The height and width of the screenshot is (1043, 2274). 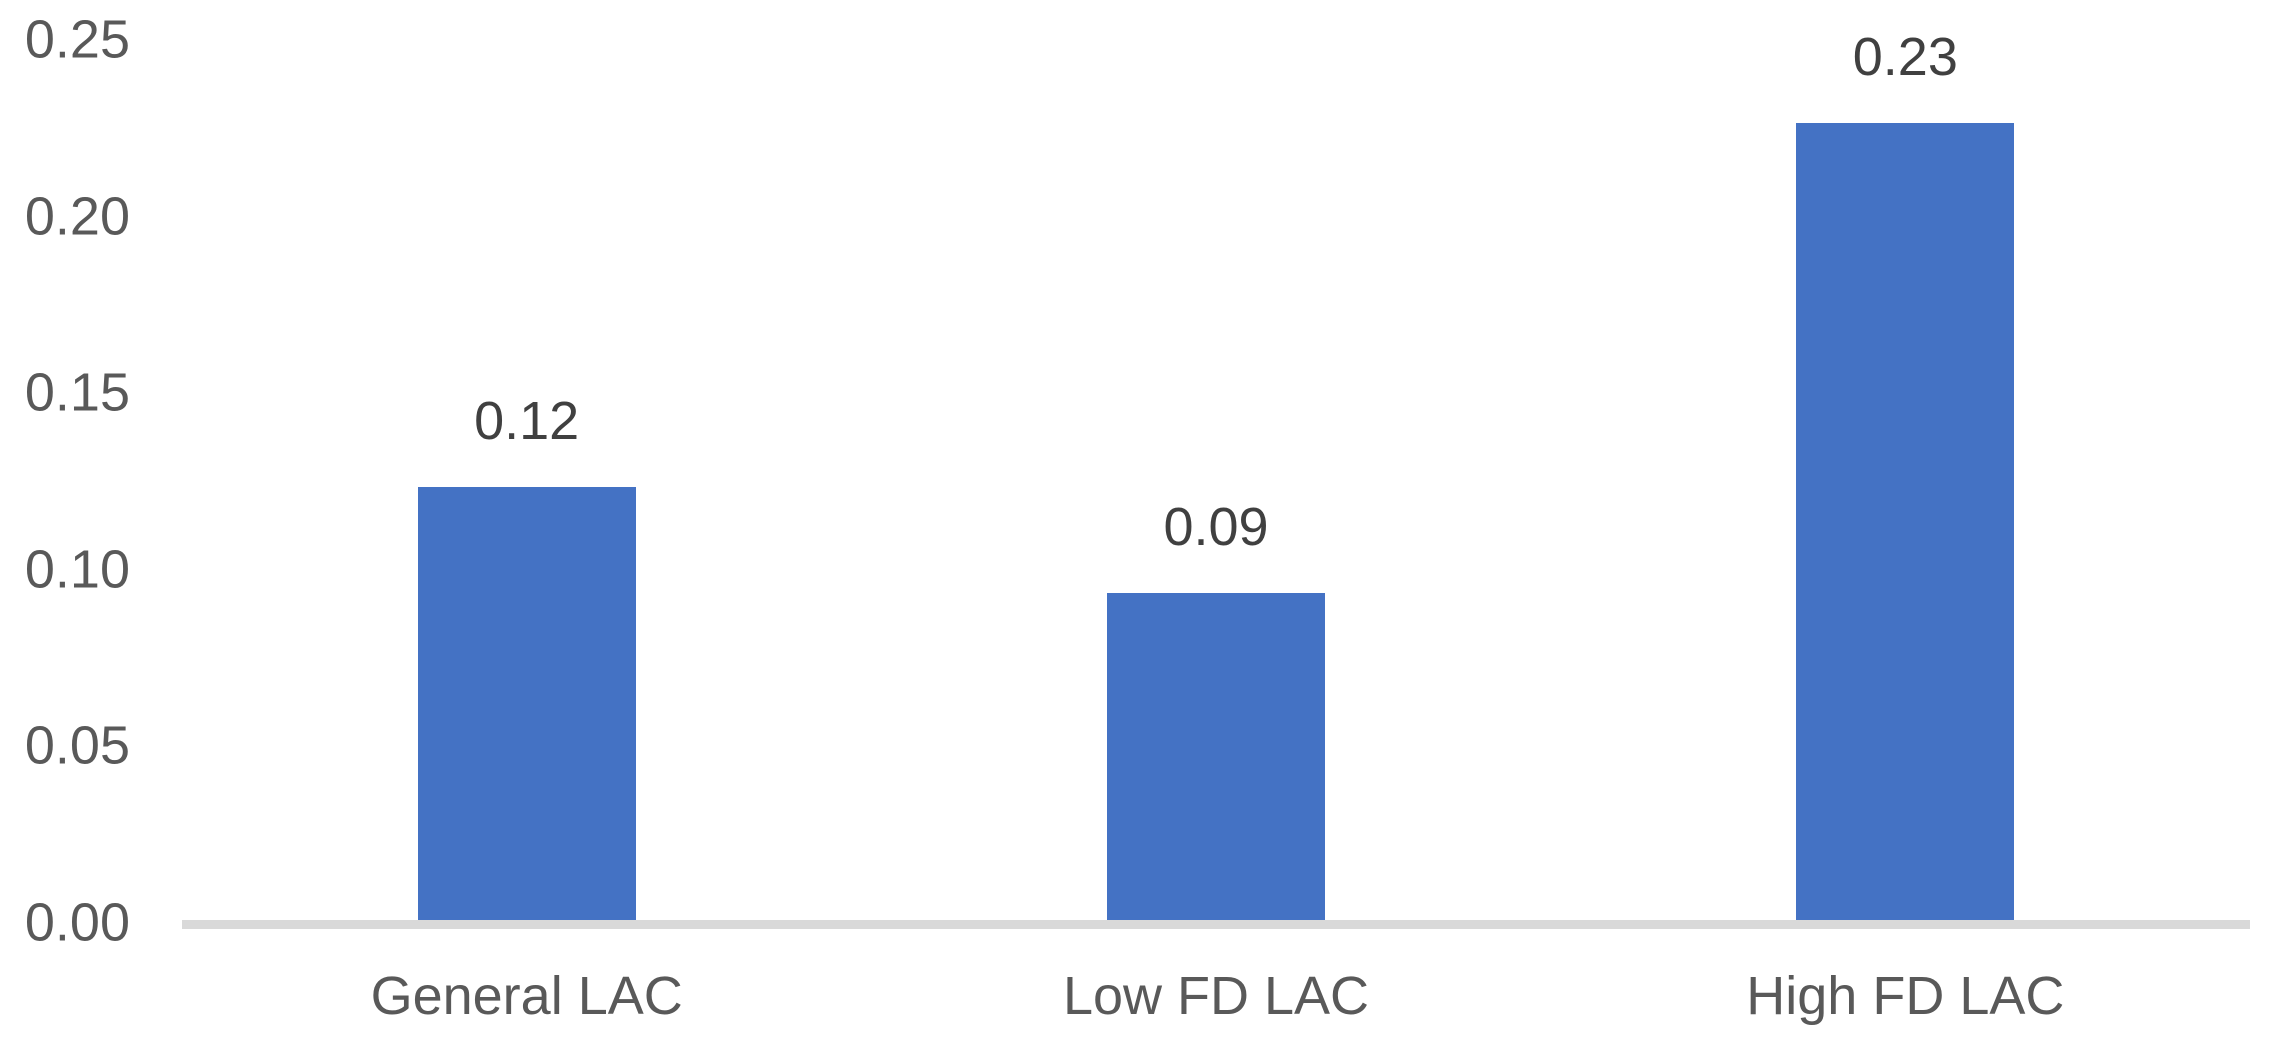 I want to click on y-tick-label: 0.20, so click(x=77, y=216).